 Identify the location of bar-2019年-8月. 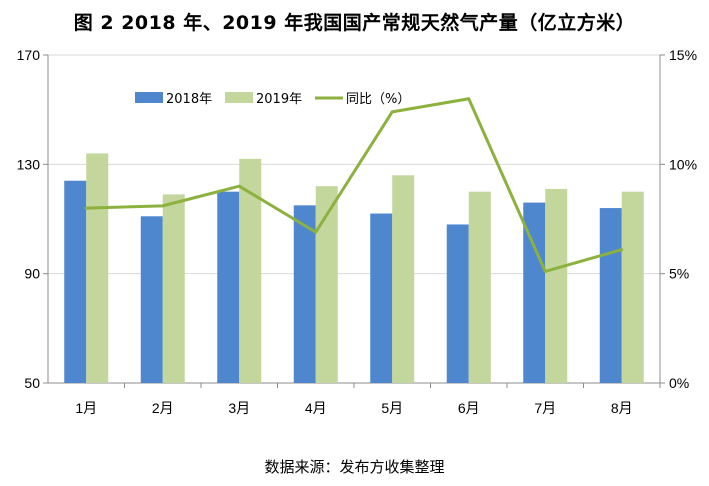
(632, 287).